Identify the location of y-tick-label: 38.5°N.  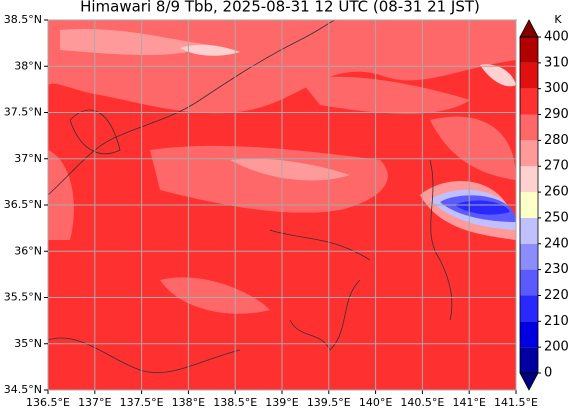
(23, 19).